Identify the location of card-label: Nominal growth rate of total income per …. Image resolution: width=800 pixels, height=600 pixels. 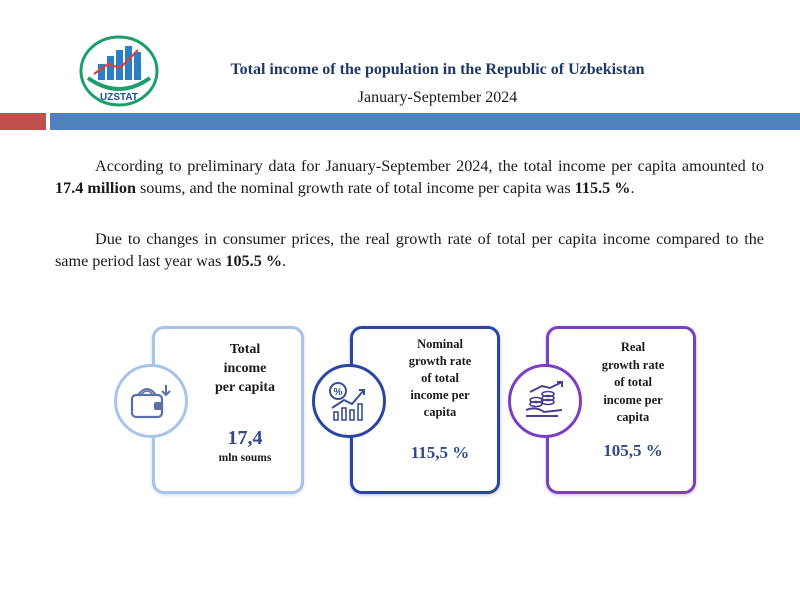
(440, 378).